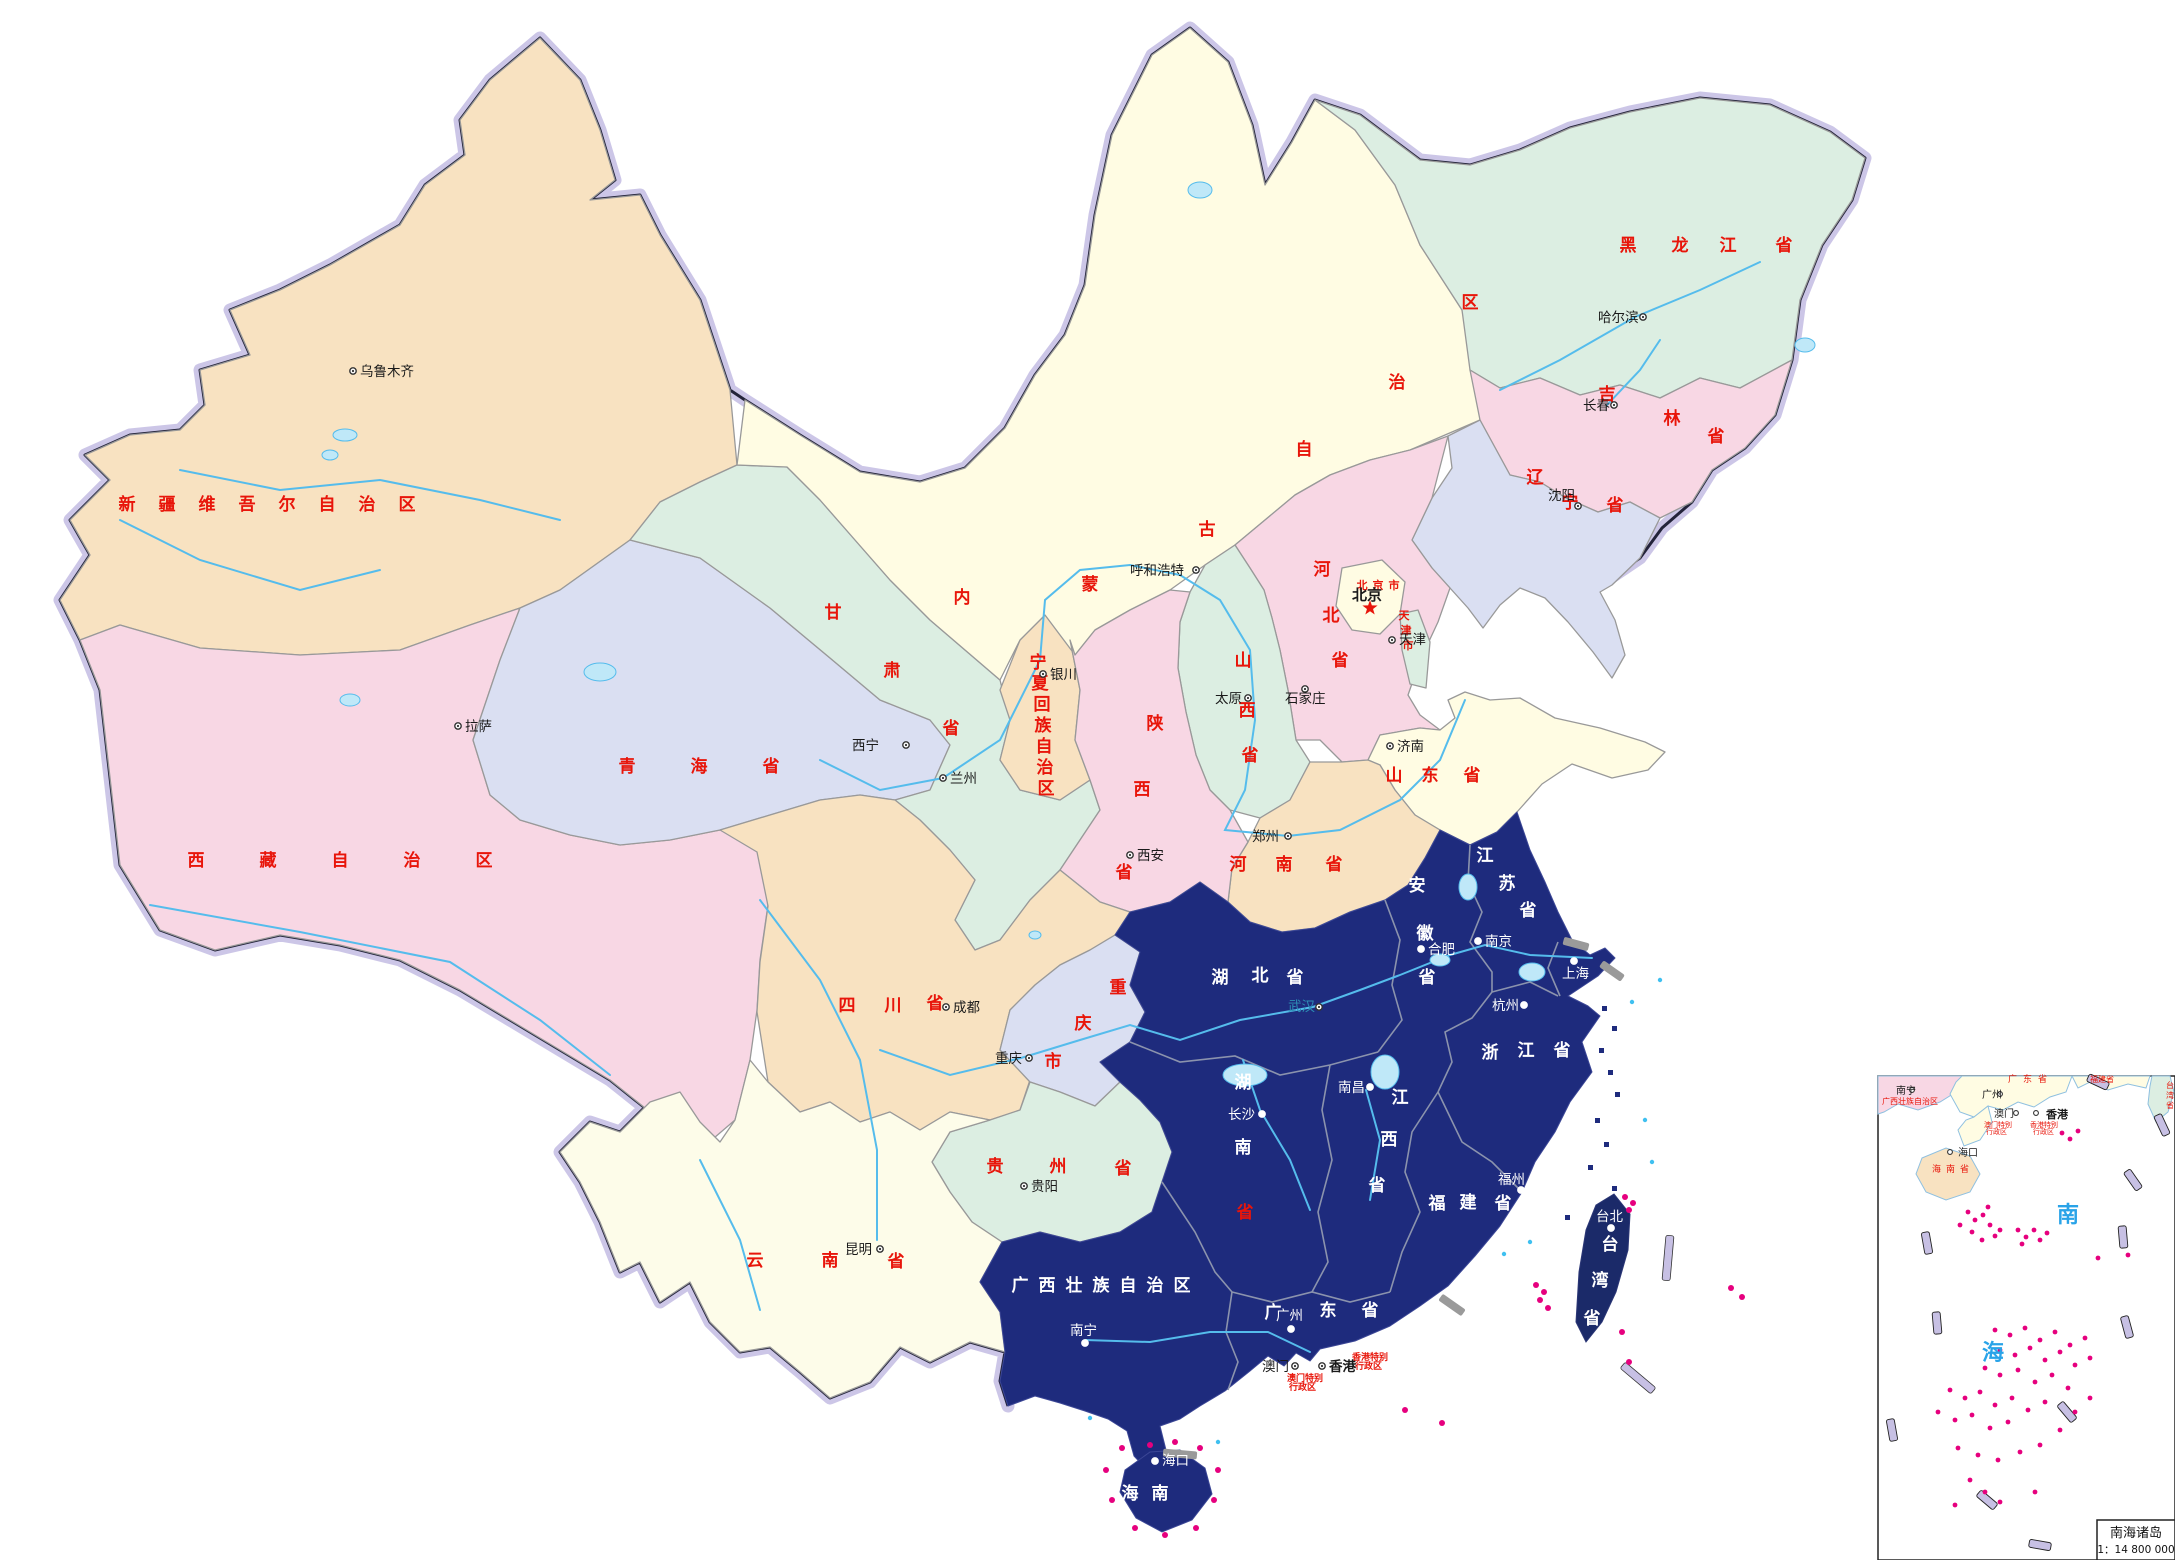 This screenshot has width=2175, height=1560. Describe the element at coordinates (1014, 1059) in the screenshot. I see `city-chongqing: 重庆` at that location.